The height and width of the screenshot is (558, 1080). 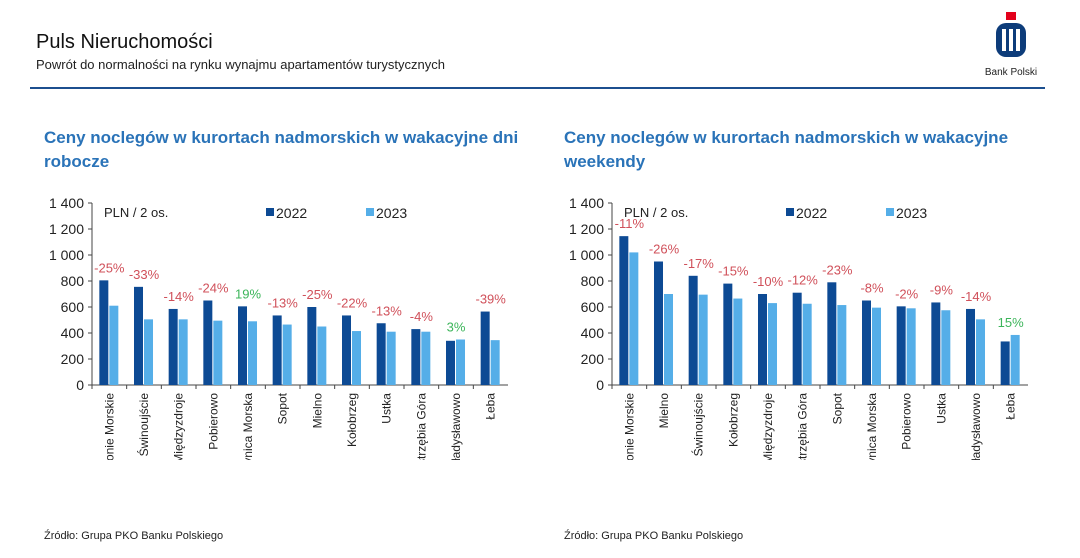 I want to click on change-label: -12%, so click(x=802, y=280).